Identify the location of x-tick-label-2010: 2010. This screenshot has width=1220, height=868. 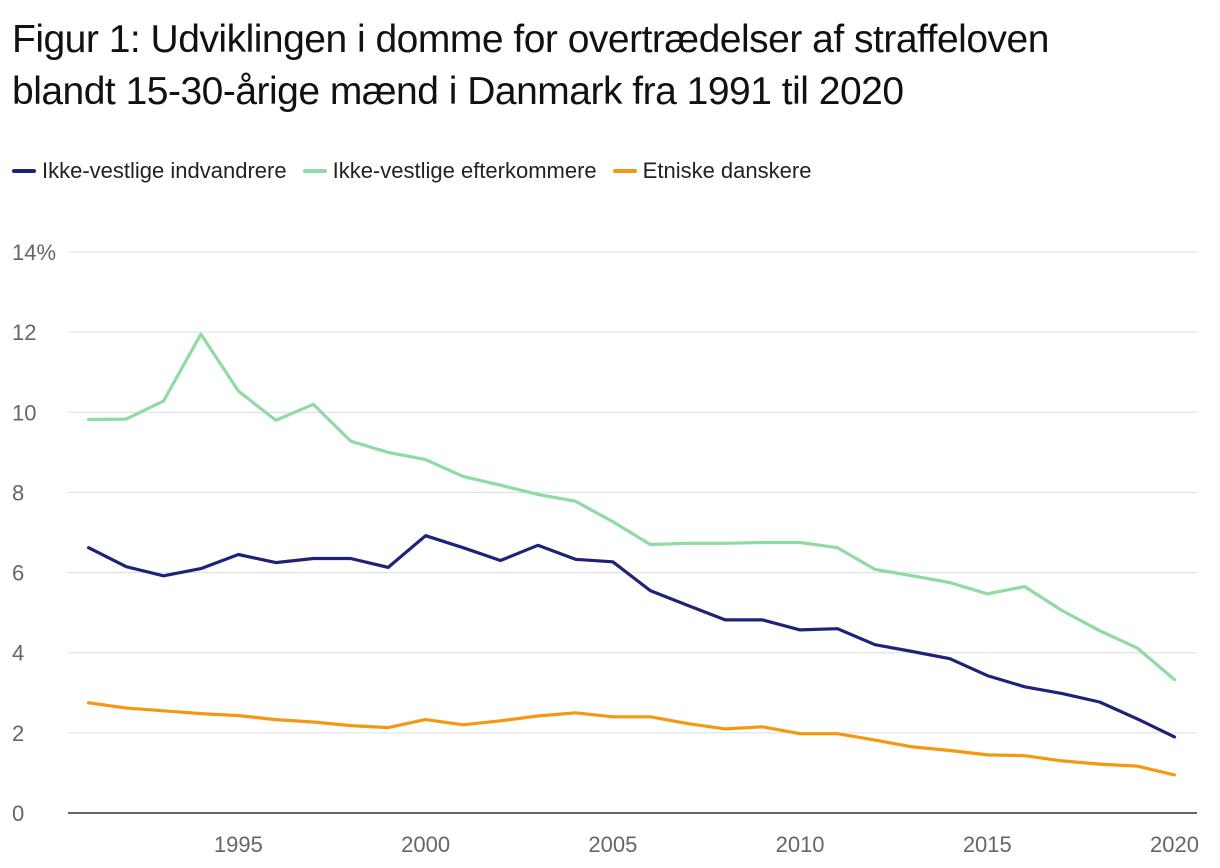
(800, 844).